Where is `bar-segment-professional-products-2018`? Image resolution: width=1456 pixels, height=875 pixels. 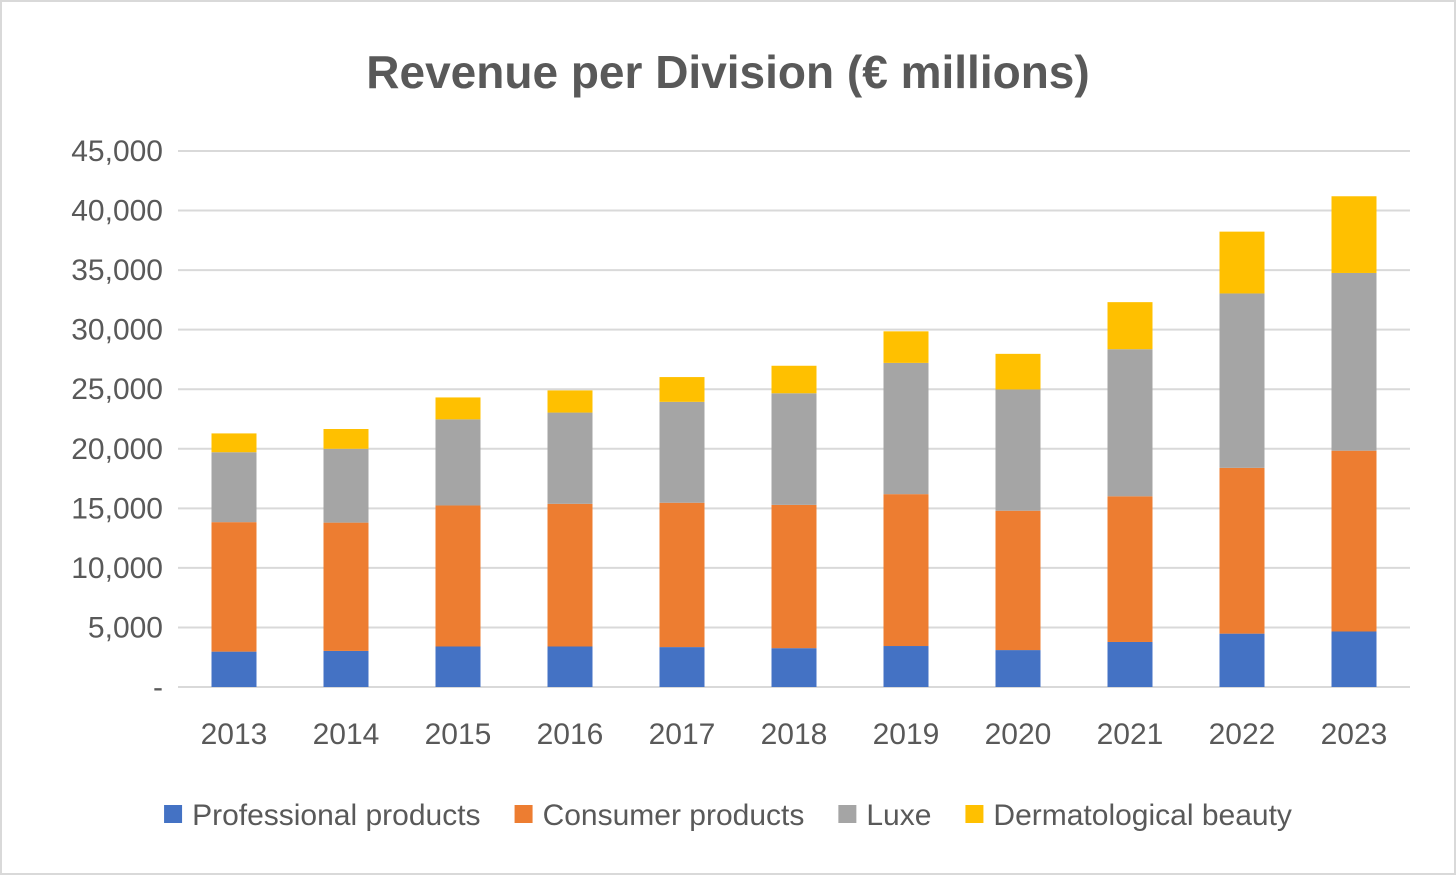 bar-segment-professional-products-2018 is located at coordinates (794, 667).